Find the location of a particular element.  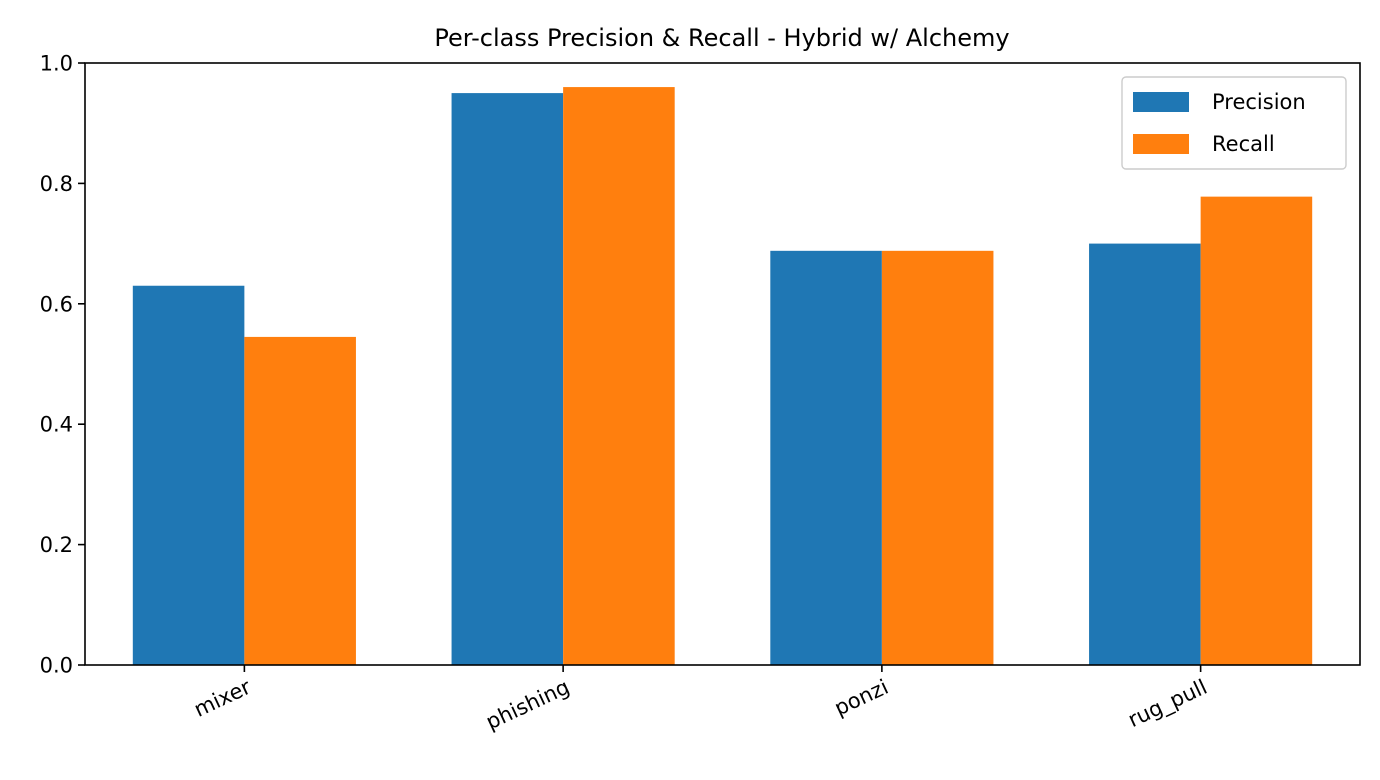

y-tick-label: 0.6 is located at coordinates (56, 304).